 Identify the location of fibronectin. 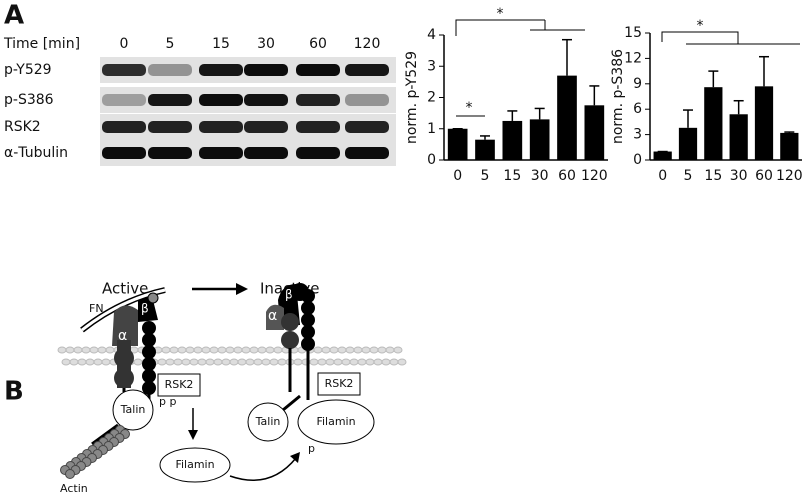
(123, 310).